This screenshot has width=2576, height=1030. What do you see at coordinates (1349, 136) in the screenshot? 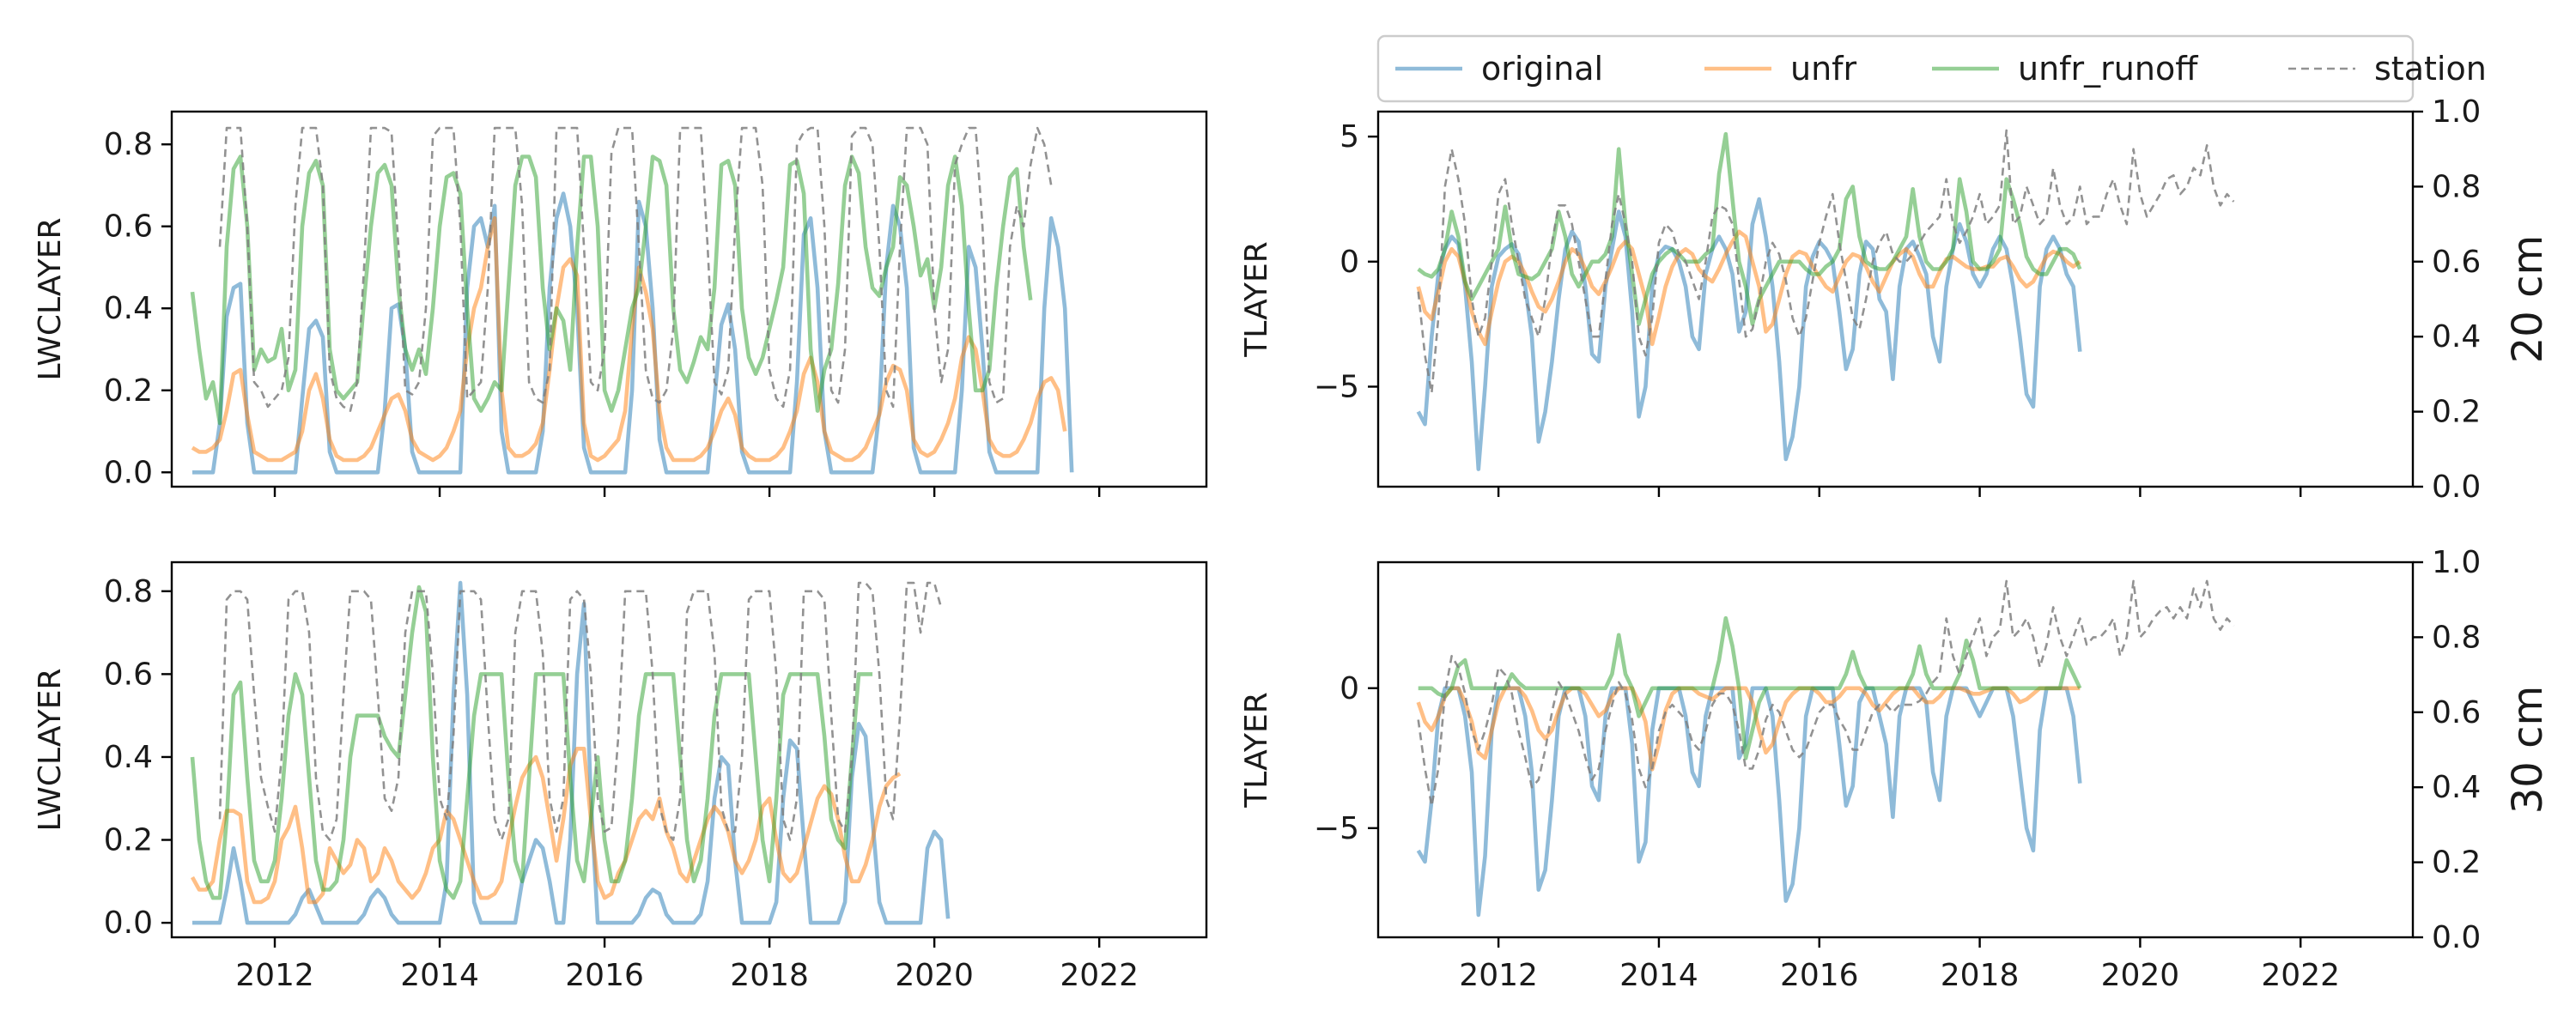
I see `y-tick-label: 5` at bounding box center [1349, 136].